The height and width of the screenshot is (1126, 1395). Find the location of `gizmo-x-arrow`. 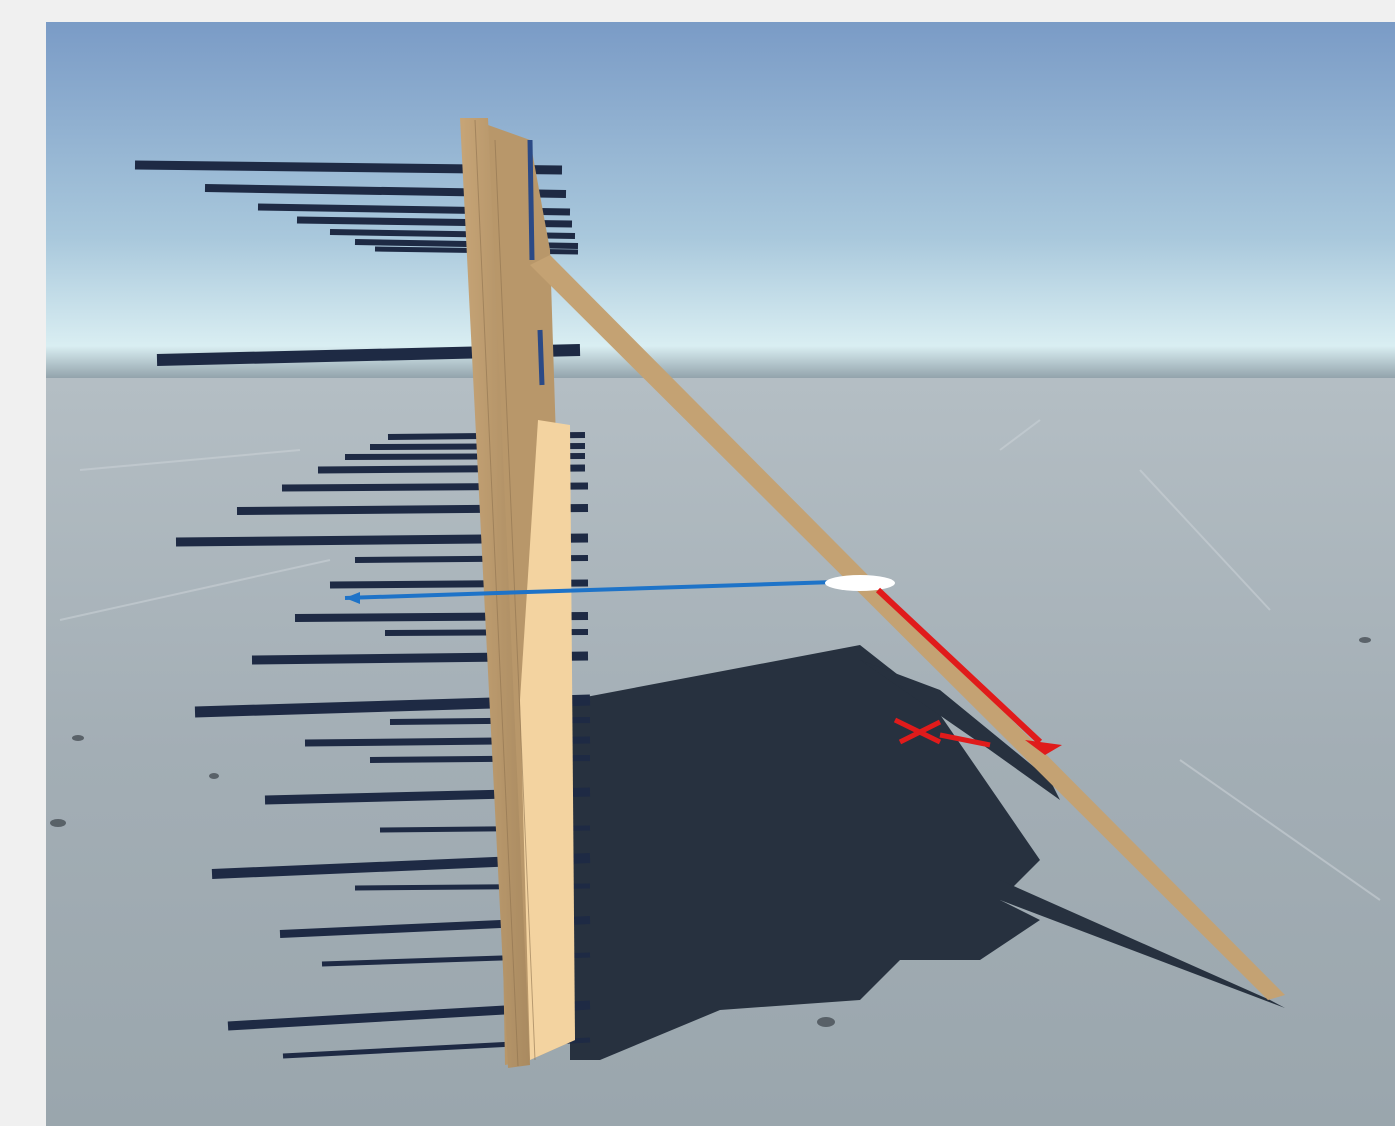

gizmo-x-arrow is located at coordinates (1043, 747).